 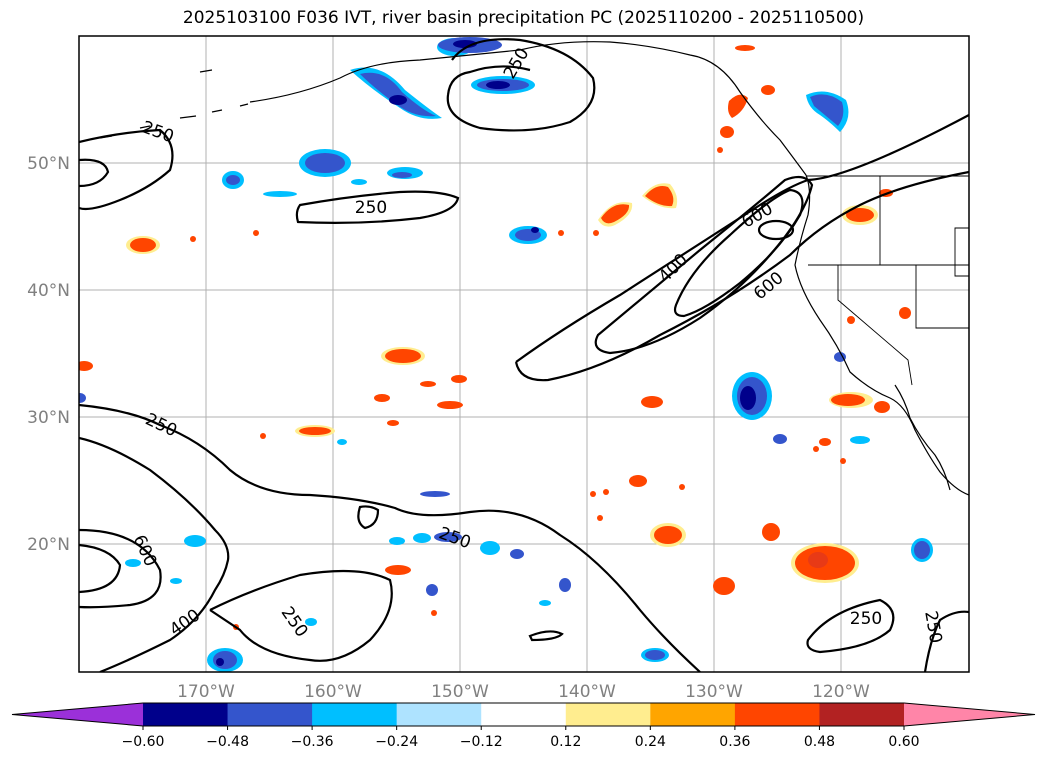 I want to click on lat-tick-labels: 50°N 40°N 30°N 20°N, so click(x=48, y=354).